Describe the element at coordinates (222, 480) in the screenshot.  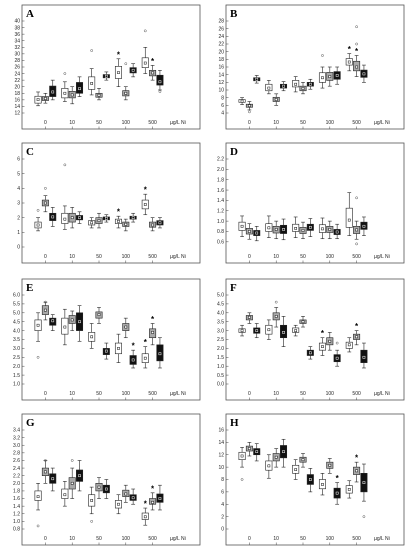
I see `y-tick-label: 8` at that location.